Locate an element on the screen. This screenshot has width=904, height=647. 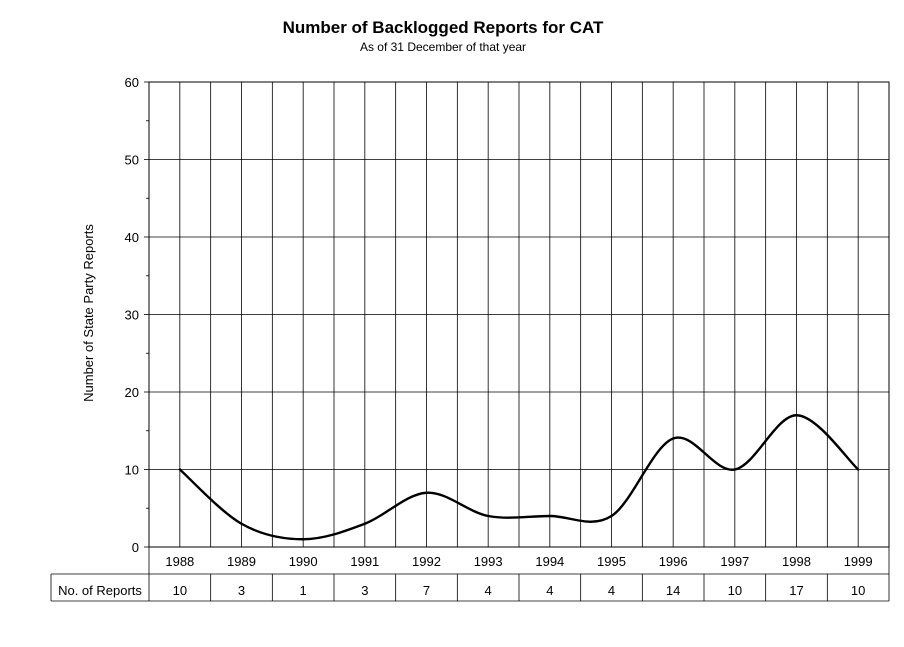
table-row-label: No. of Reports is located at coordinates (100, 590).